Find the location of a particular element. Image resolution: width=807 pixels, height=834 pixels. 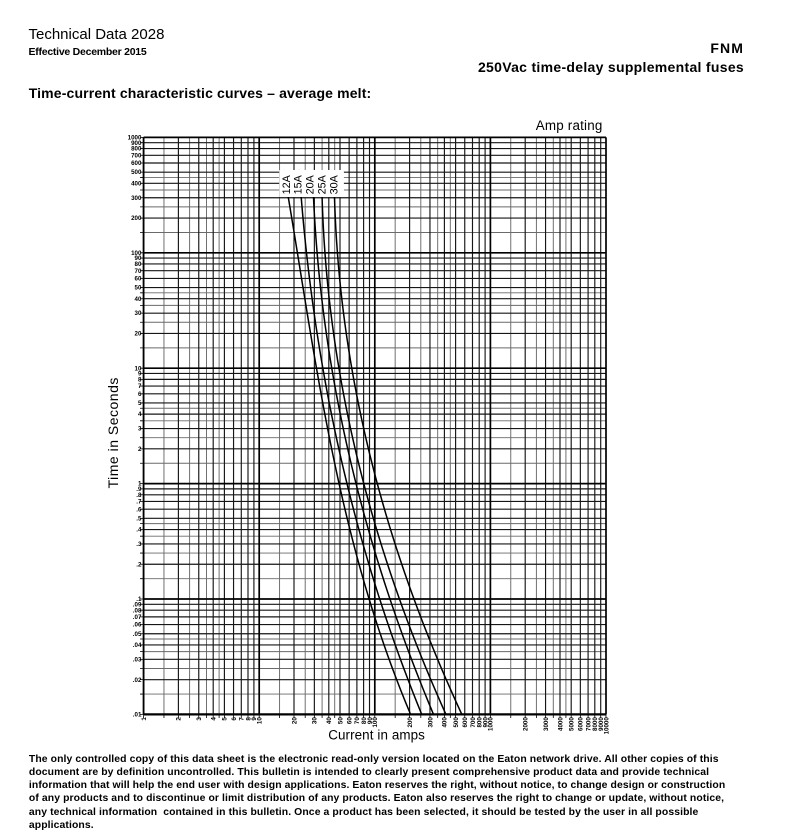

svg-text: 30A is located at coordinates (335, 184).